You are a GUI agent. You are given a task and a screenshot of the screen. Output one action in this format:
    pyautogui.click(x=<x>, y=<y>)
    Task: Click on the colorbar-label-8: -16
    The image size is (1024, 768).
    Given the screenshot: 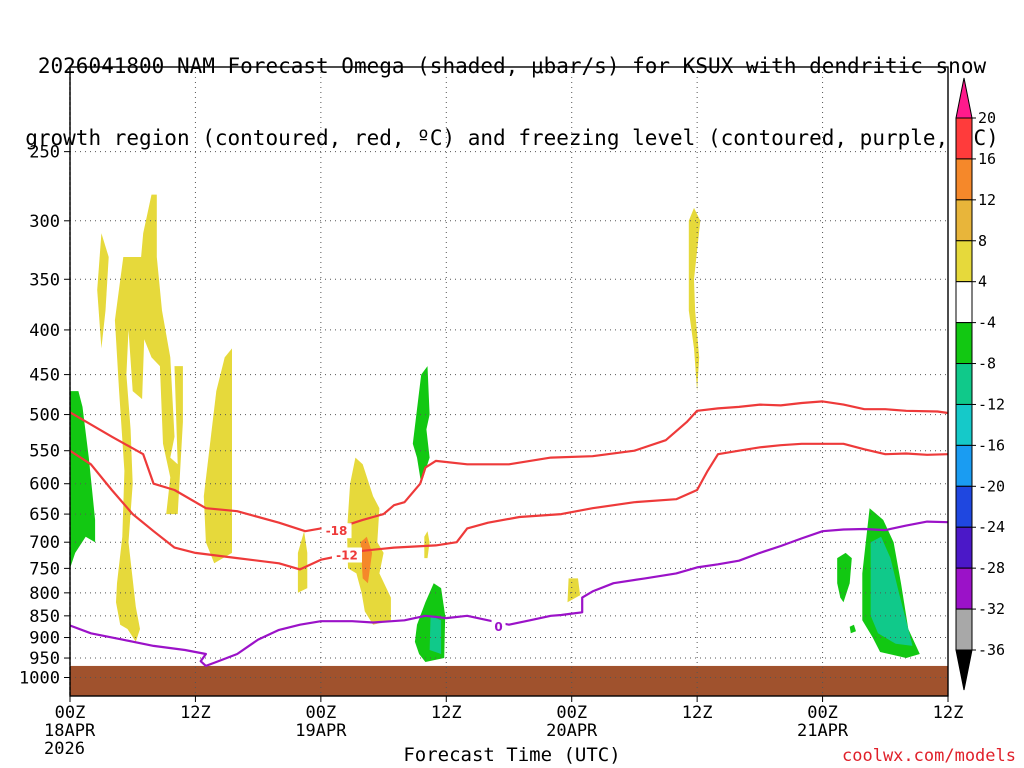 What is the action you would take?
    pyautogui.click(x=991, y=445)
    